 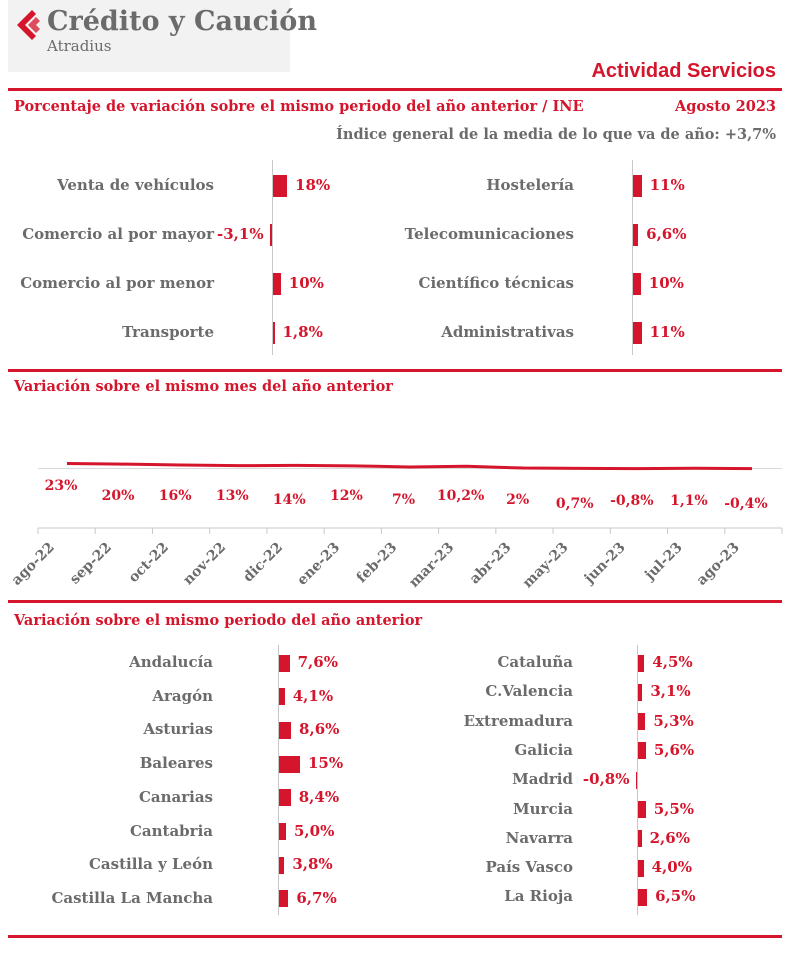 I want to click on data-label: 2%, so click(x=517, y=500).